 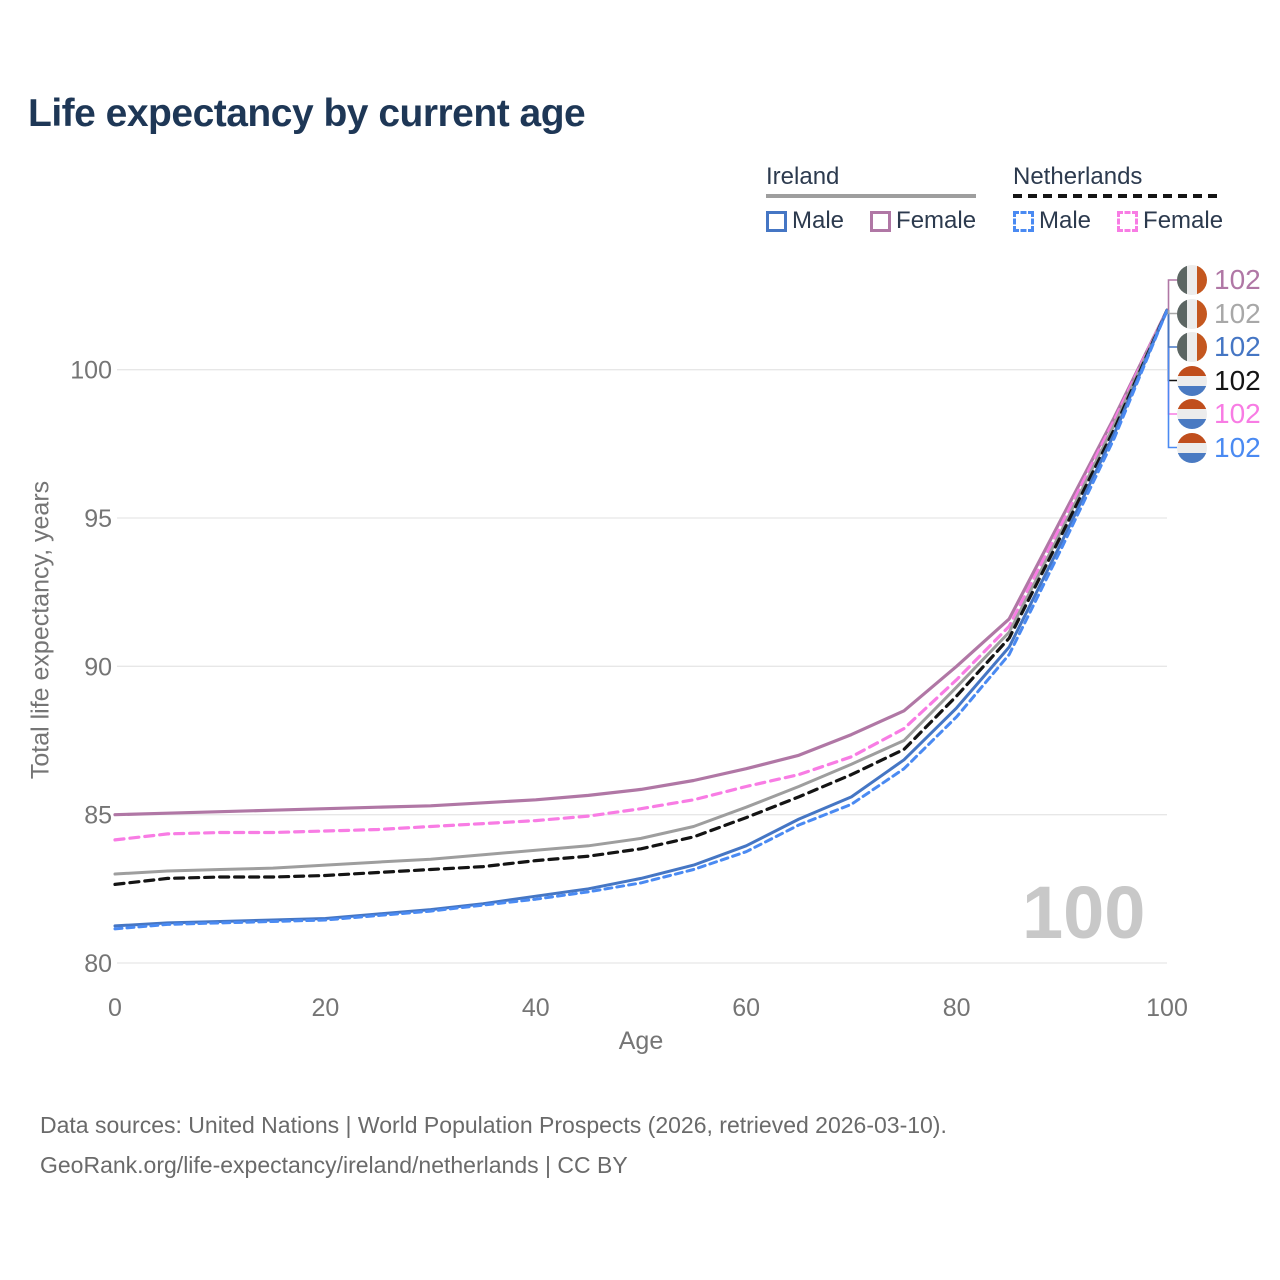 I want to click on legend-item-ireland-male: Male, so click(x=805, y=221).